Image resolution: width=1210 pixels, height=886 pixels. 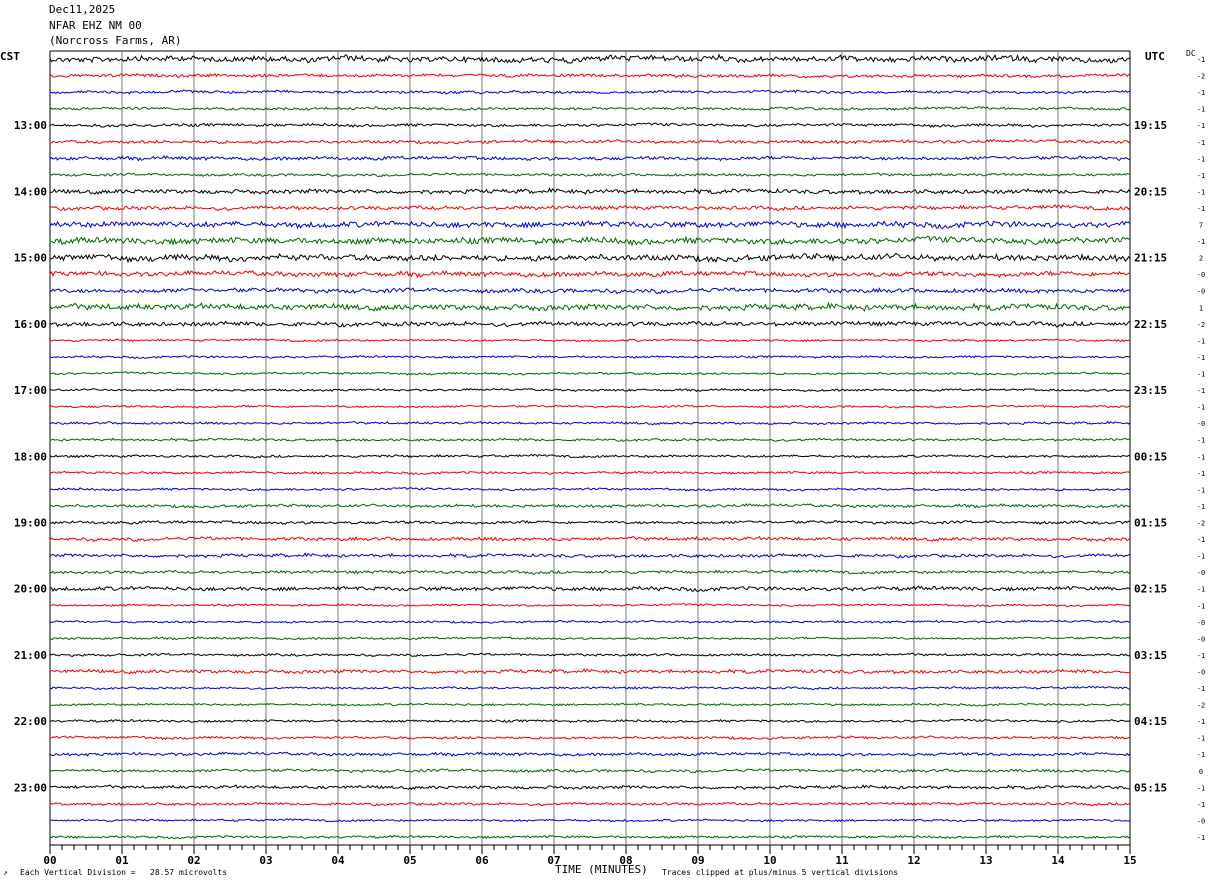 What do you see at coordinates (1150, 589) in the screenshot?
I see `right-hour-label: 02:15` at bounding box center [1150, 589].